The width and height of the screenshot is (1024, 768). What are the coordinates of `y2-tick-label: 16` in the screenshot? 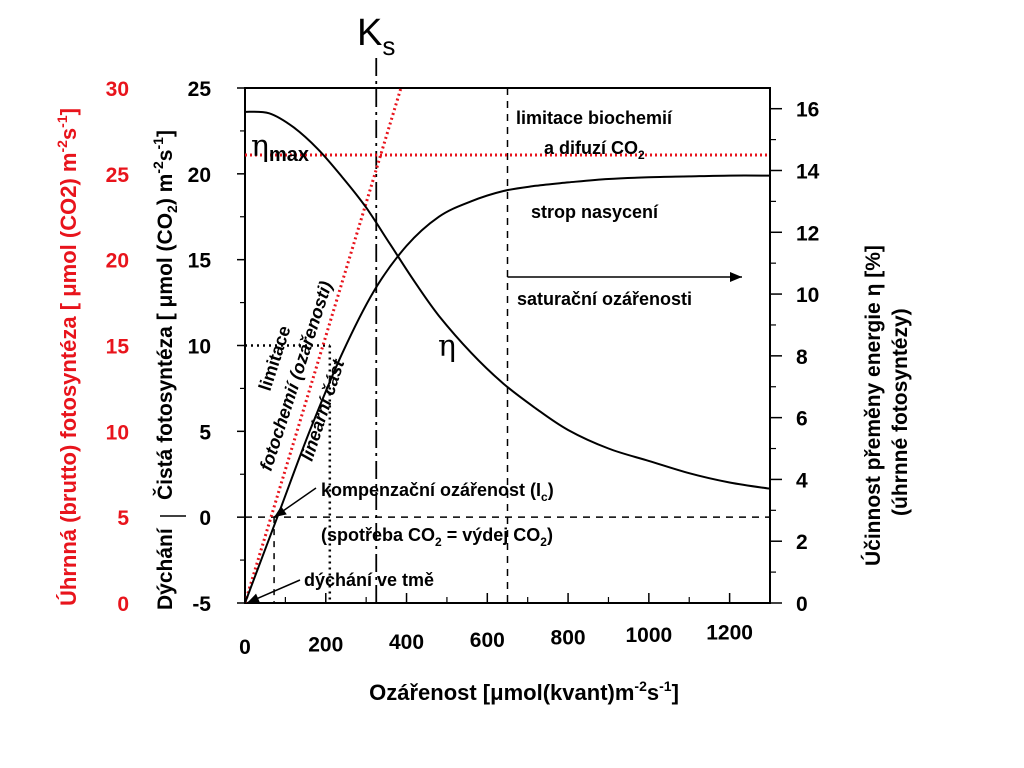 It's located at (807, 110).